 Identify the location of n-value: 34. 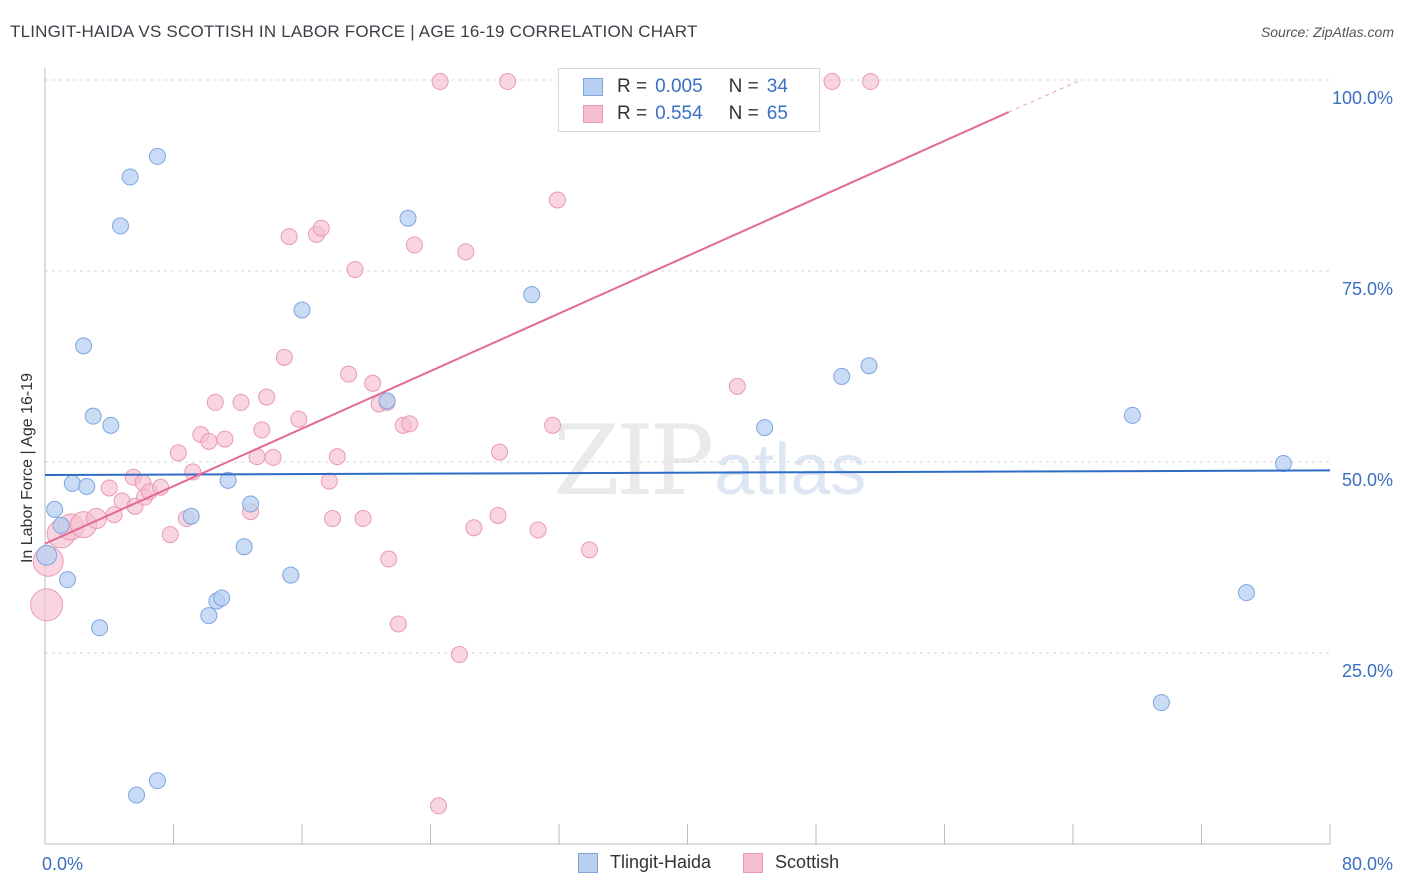
(777, 86).